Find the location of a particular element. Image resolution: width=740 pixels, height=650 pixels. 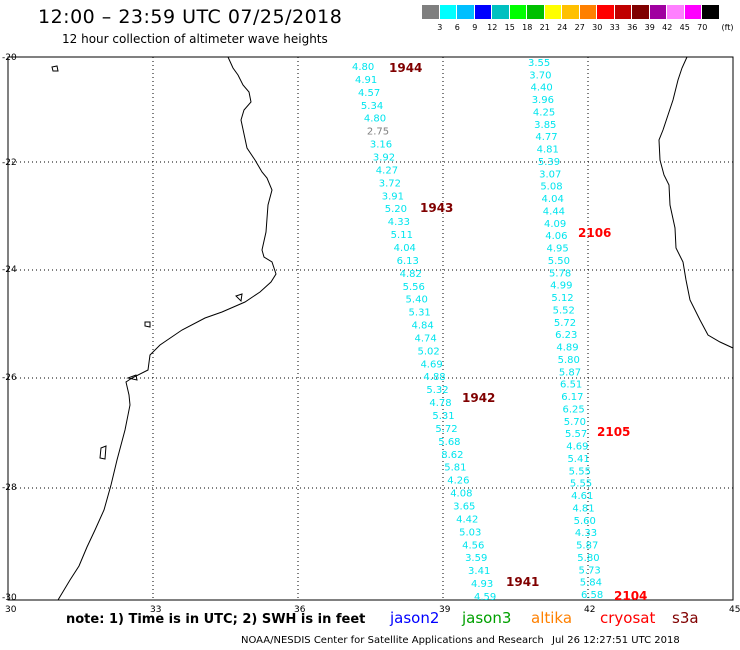

longitude-label: 42 is located at coordinates (589, 610).